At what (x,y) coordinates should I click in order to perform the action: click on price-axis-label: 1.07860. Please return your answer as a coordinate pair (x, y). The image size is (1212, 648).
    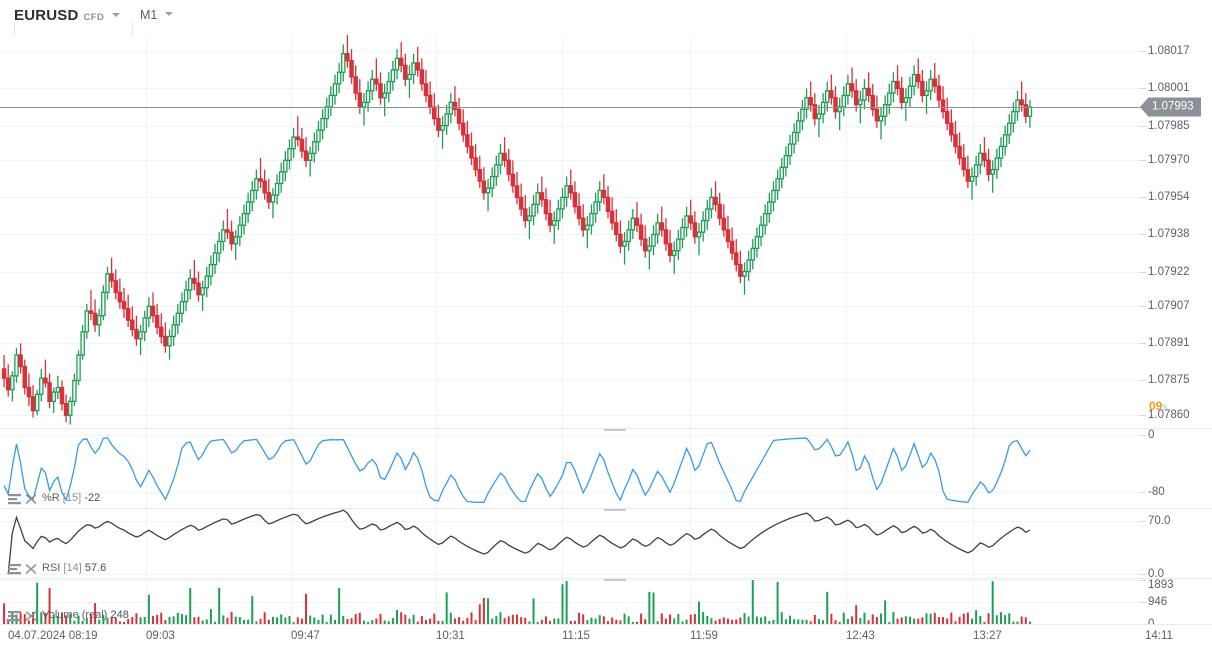
    Looking at the image, I should click on (1169, 415).